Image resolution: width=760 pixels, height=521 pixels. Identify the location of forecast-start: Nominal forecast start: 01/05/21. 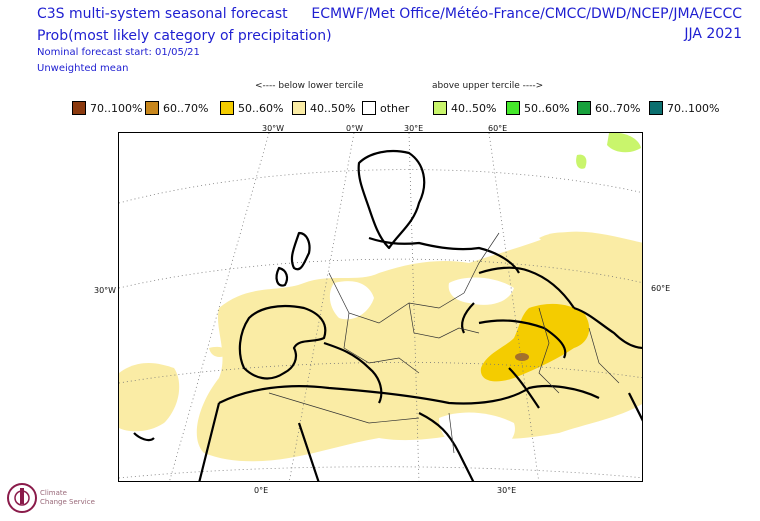
(118, 52).